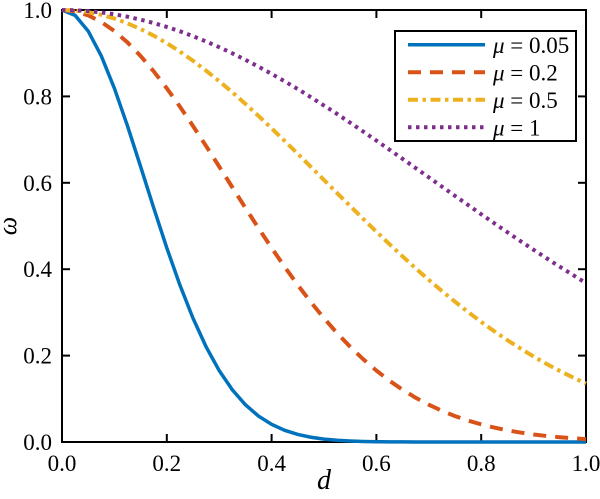 Image resolution: width=600 pixels, height=499 pixels. Describe the element at coordinates (474, 127) in the screenshot. I see `legend-entry: μ = 1` at that location.